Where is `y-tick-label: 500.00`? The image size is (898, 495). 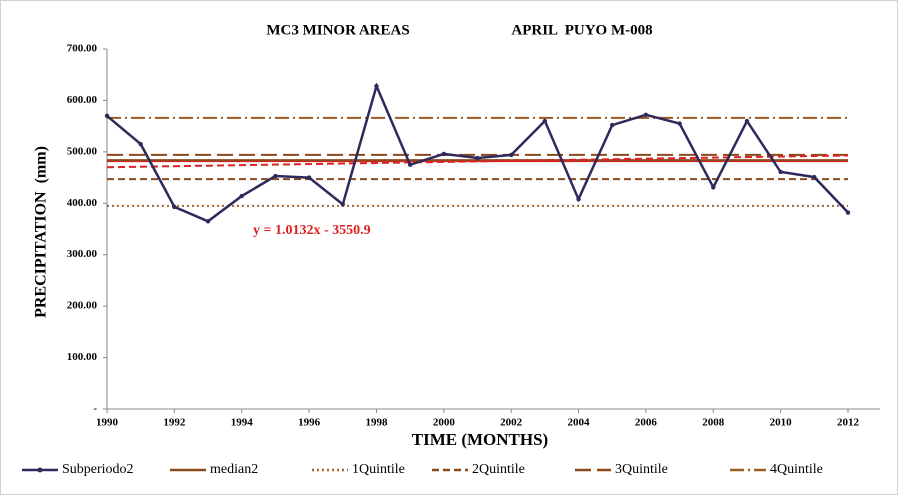
y-tick-label: 500.00 is located at coordinates (82, 151).